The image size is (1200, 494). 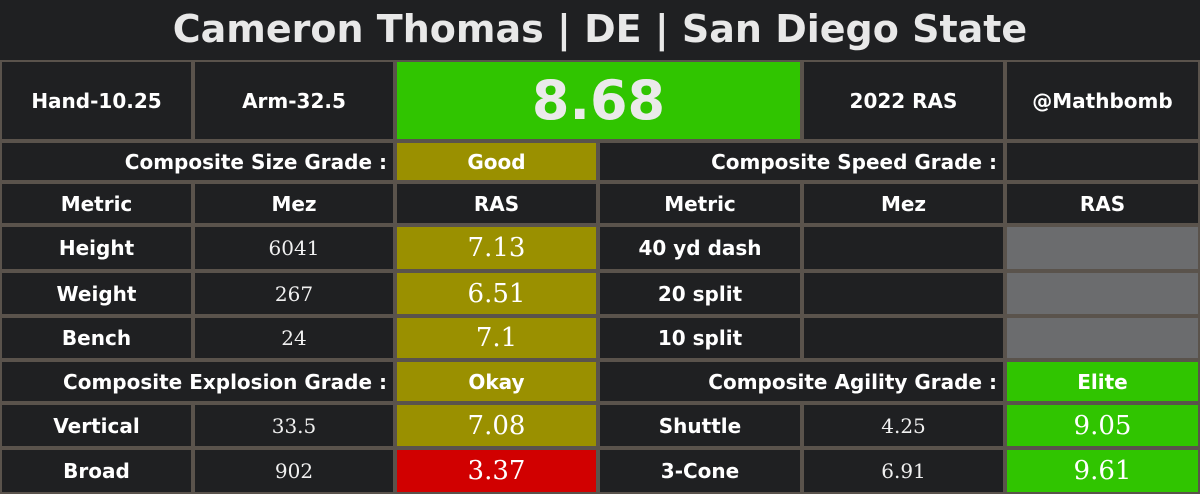 I want to click on arm-measurement: Arm-32.5, so click(x=294, y=100).